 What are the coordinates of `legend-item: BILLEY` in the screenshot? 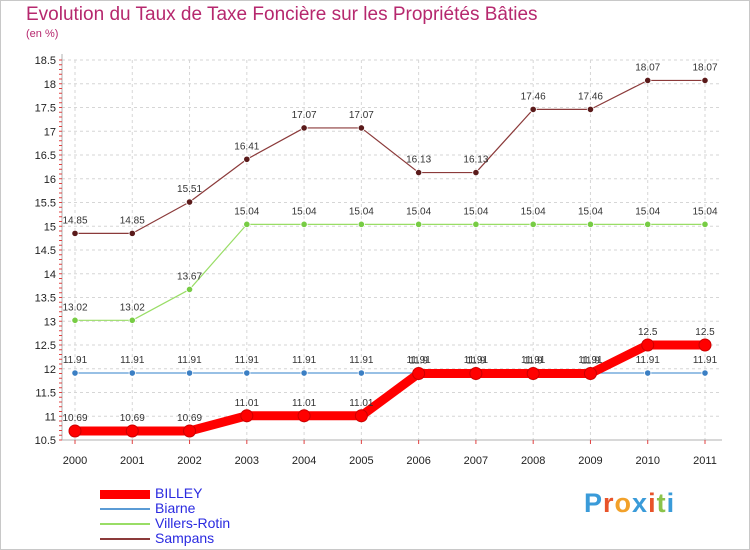 It's located at (200, 493).